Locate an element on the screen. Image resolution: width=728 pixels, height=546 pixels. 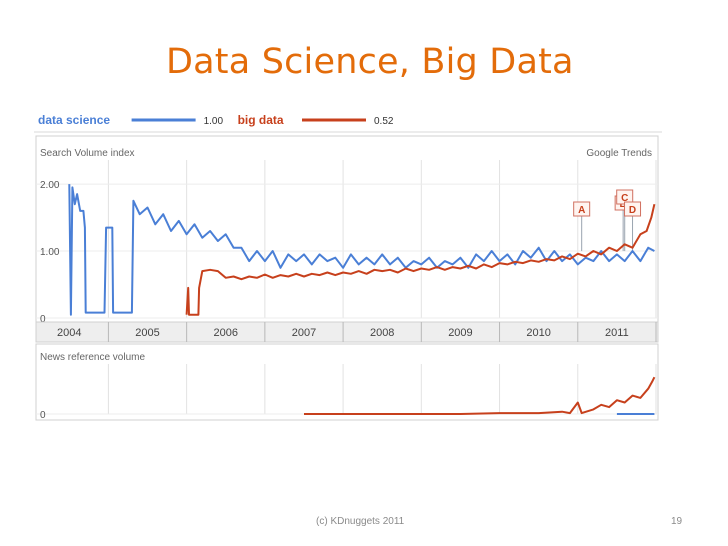
news-volume-title: News reference volume is located at coordinates (92, 357).